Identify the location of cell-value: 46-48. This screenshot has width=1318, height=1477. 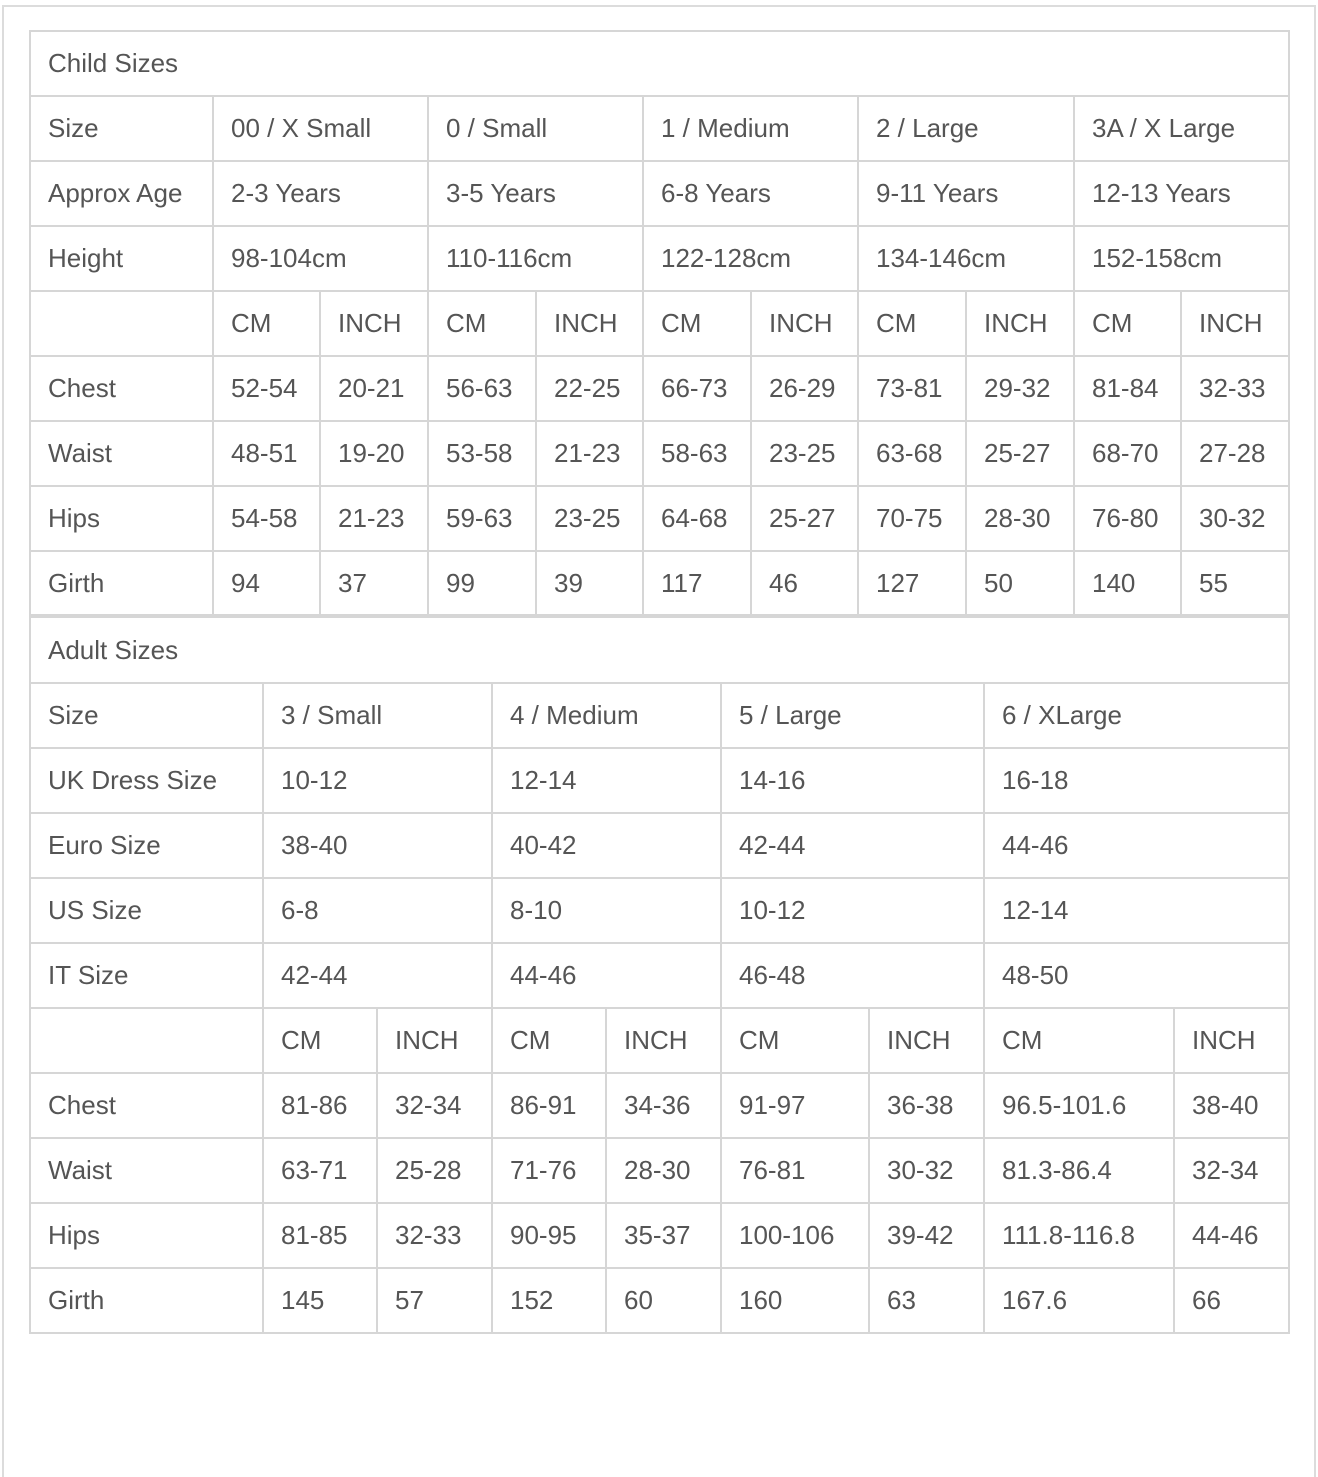
(852, 975).